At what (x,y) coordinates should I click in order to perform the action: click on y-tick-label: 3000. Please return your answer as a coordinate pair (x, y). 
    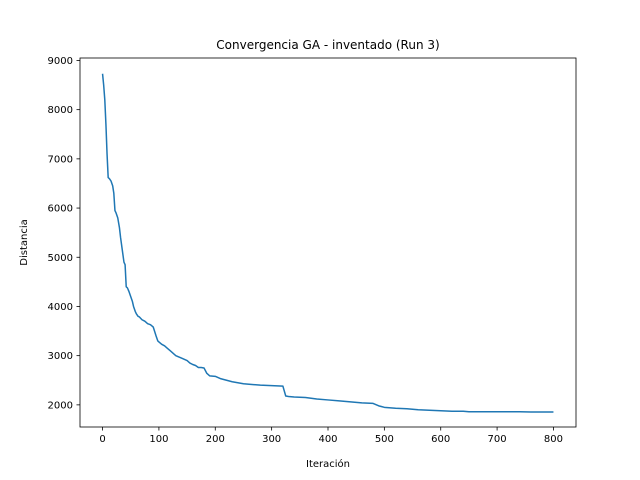
    Looking at the image, I should click on (60, 356).